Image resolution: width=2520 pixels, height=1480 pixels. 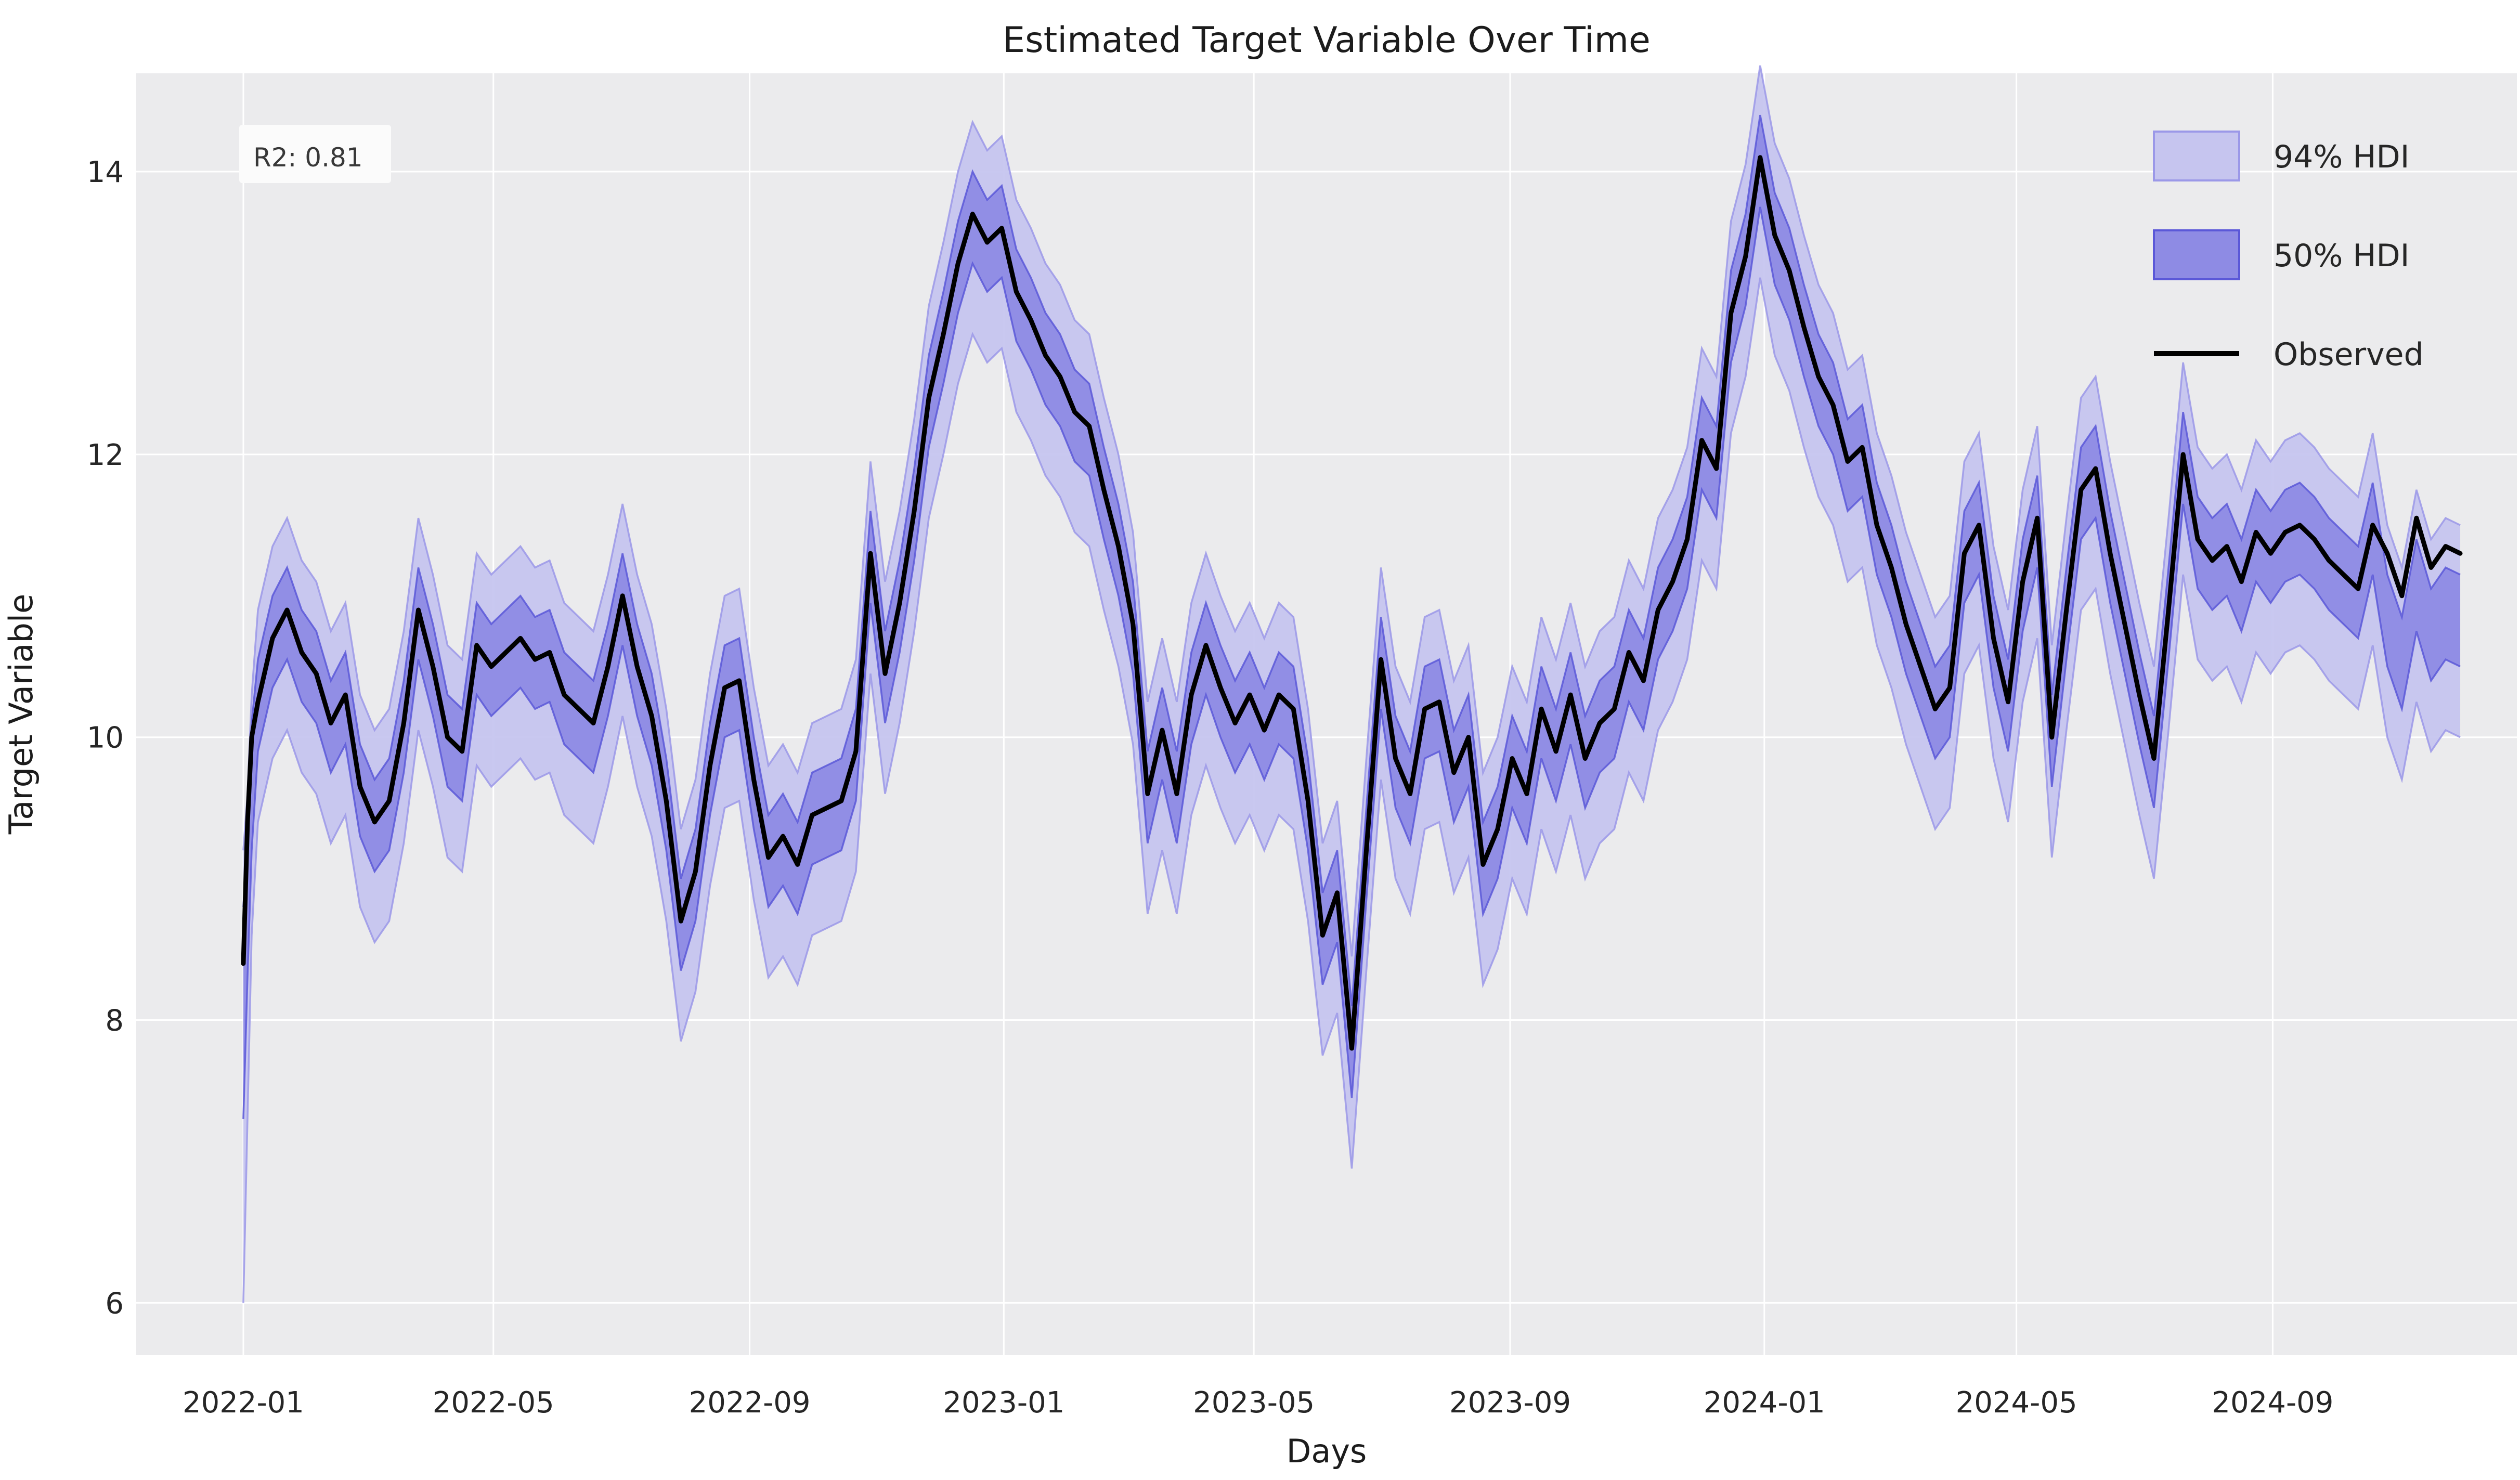 What do you see at coordinates (105, 455) in the screenshot?
I see `y-tick-label: 12` at bounding box center [105, 455].